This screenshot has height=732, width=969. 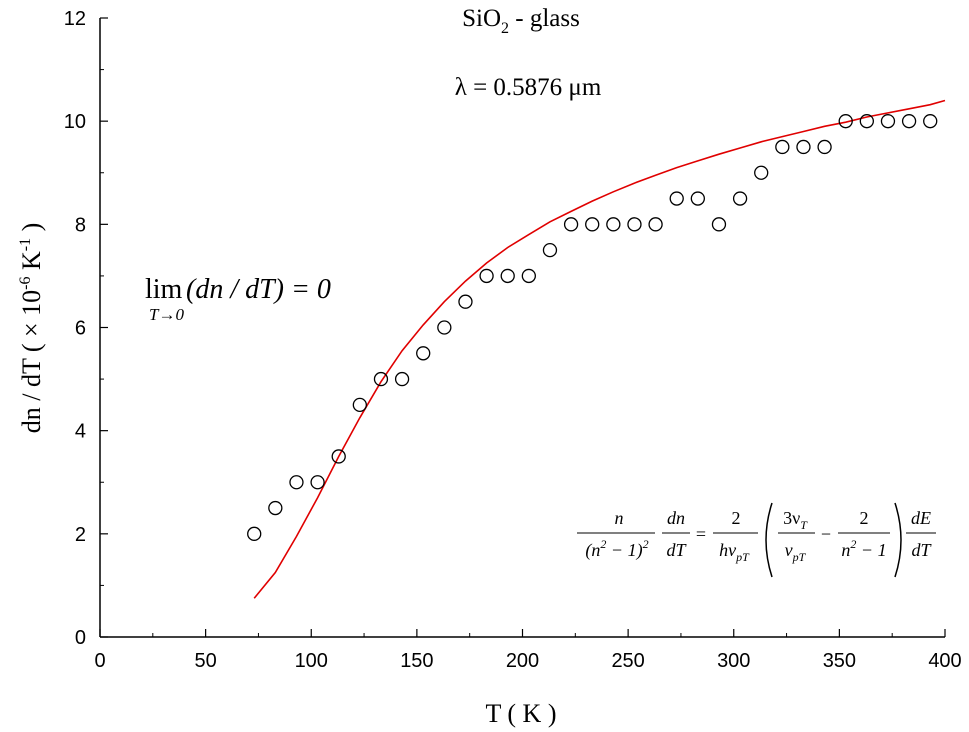 I want to click on svg-text: n2 − 1, so click(x=863, y=548).